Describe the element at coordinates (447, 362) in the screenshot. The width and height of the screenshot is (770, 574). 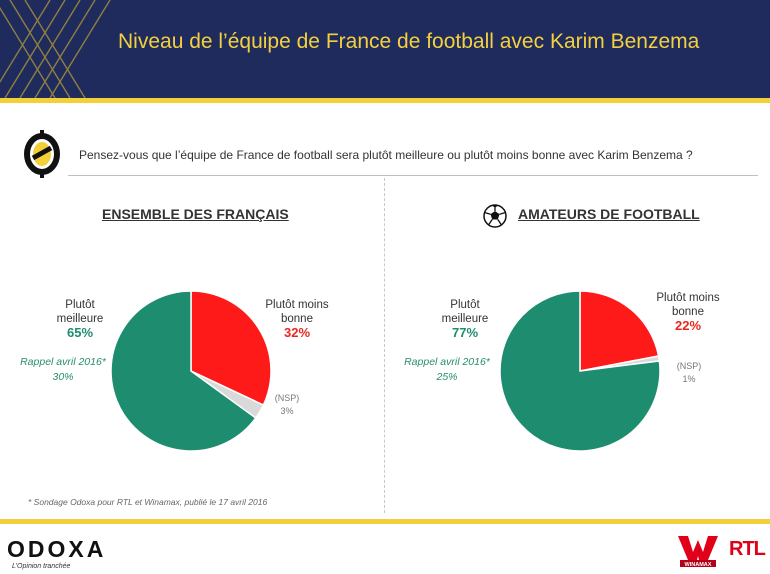
I see `chart-2-rappel-label: Rappel avril 2016*` at that location.